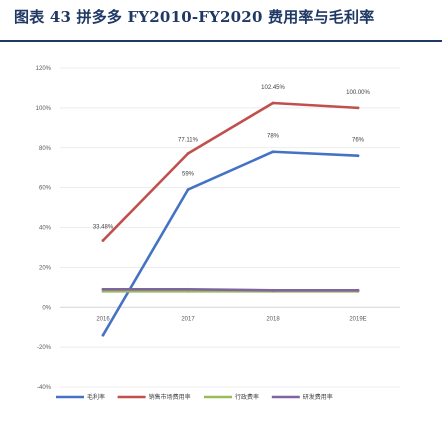 The height and width of the screenshot is (422, 442). Describe the element at coordinates (188, 175) in the screenshot. I see `data-label: 59%` at that location.